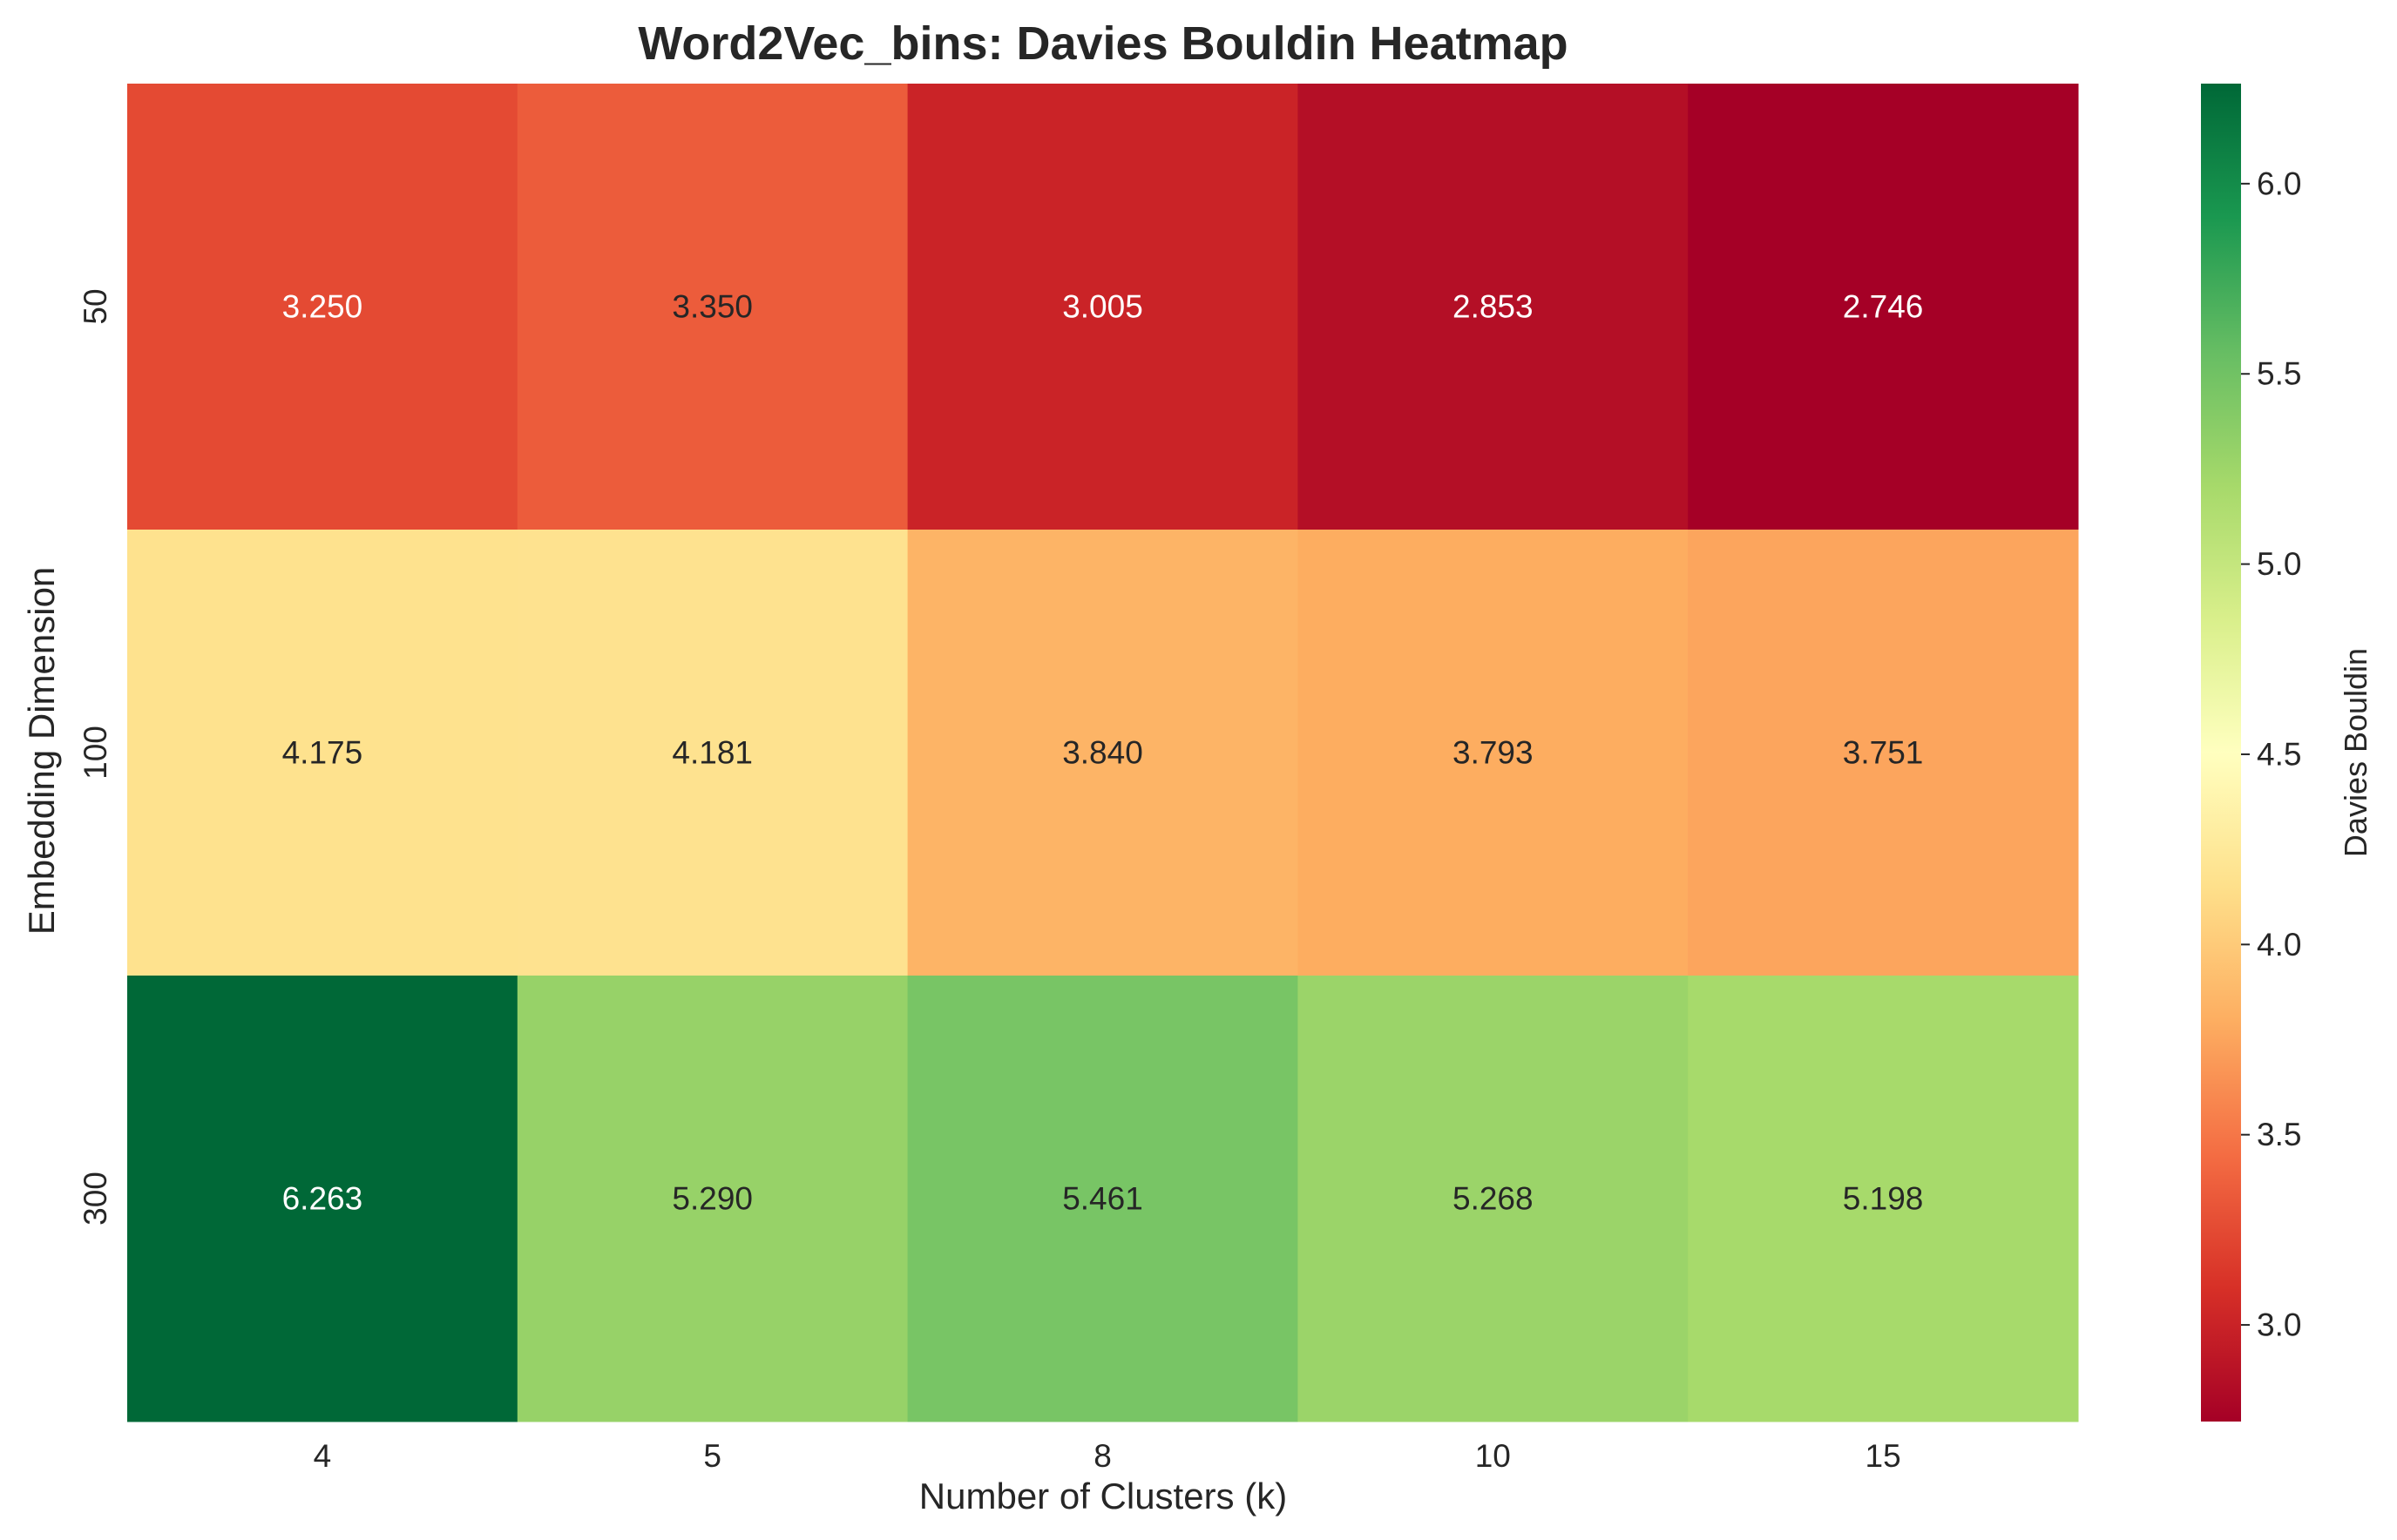 Image resolution: width=2397 pixels, height=1540 pixels. I want to click on cell-value-label: 5.268, so click(1493, 1199).